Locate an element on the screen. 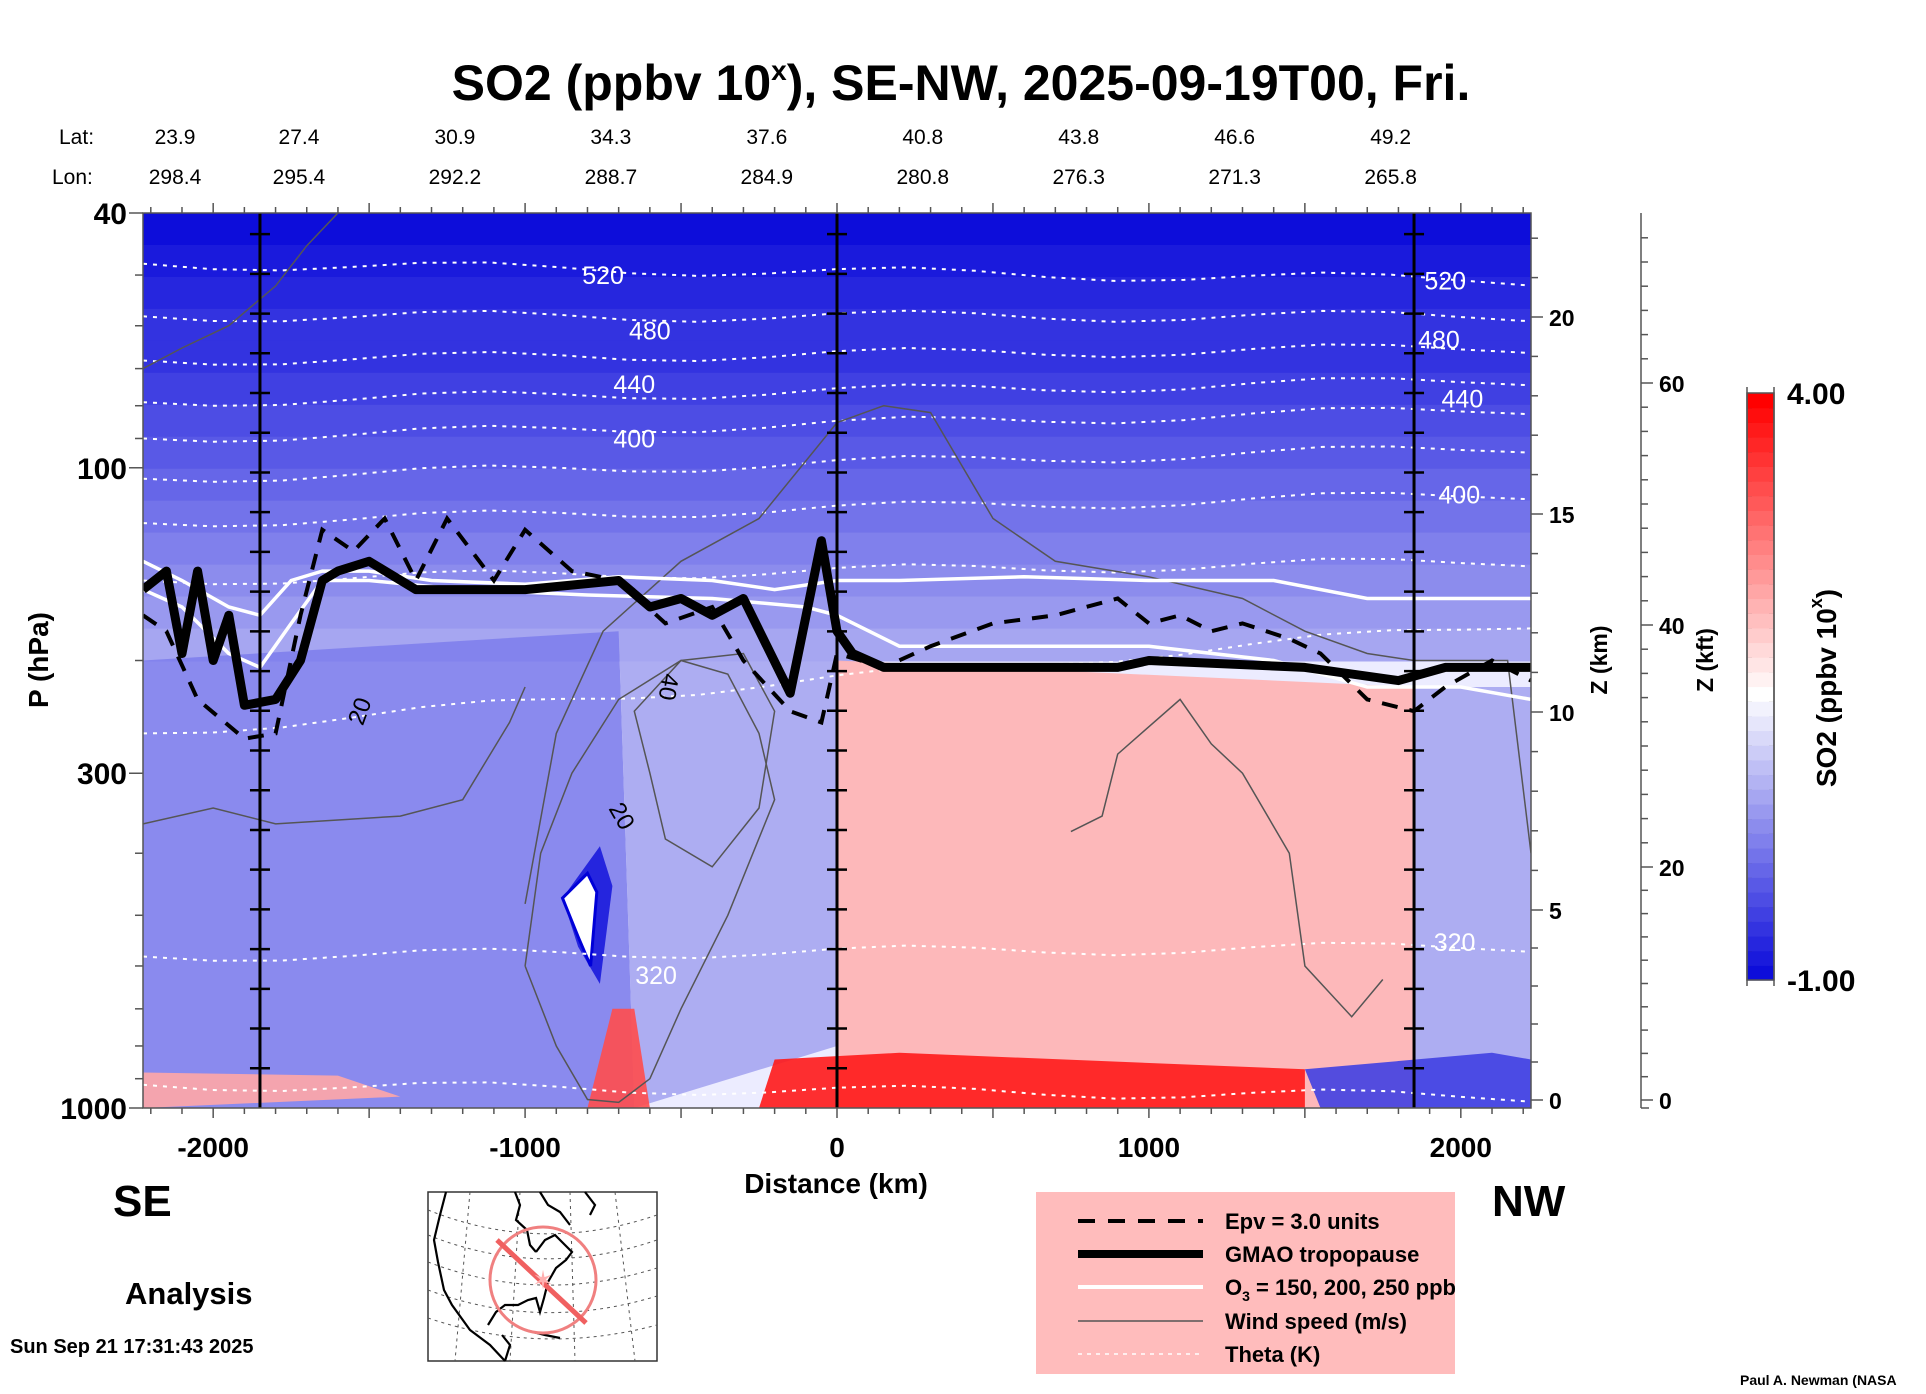 The height and width of the screenshot is (1394, 1926). lon-value: 276.3 is located at coordinates (1078, 177).